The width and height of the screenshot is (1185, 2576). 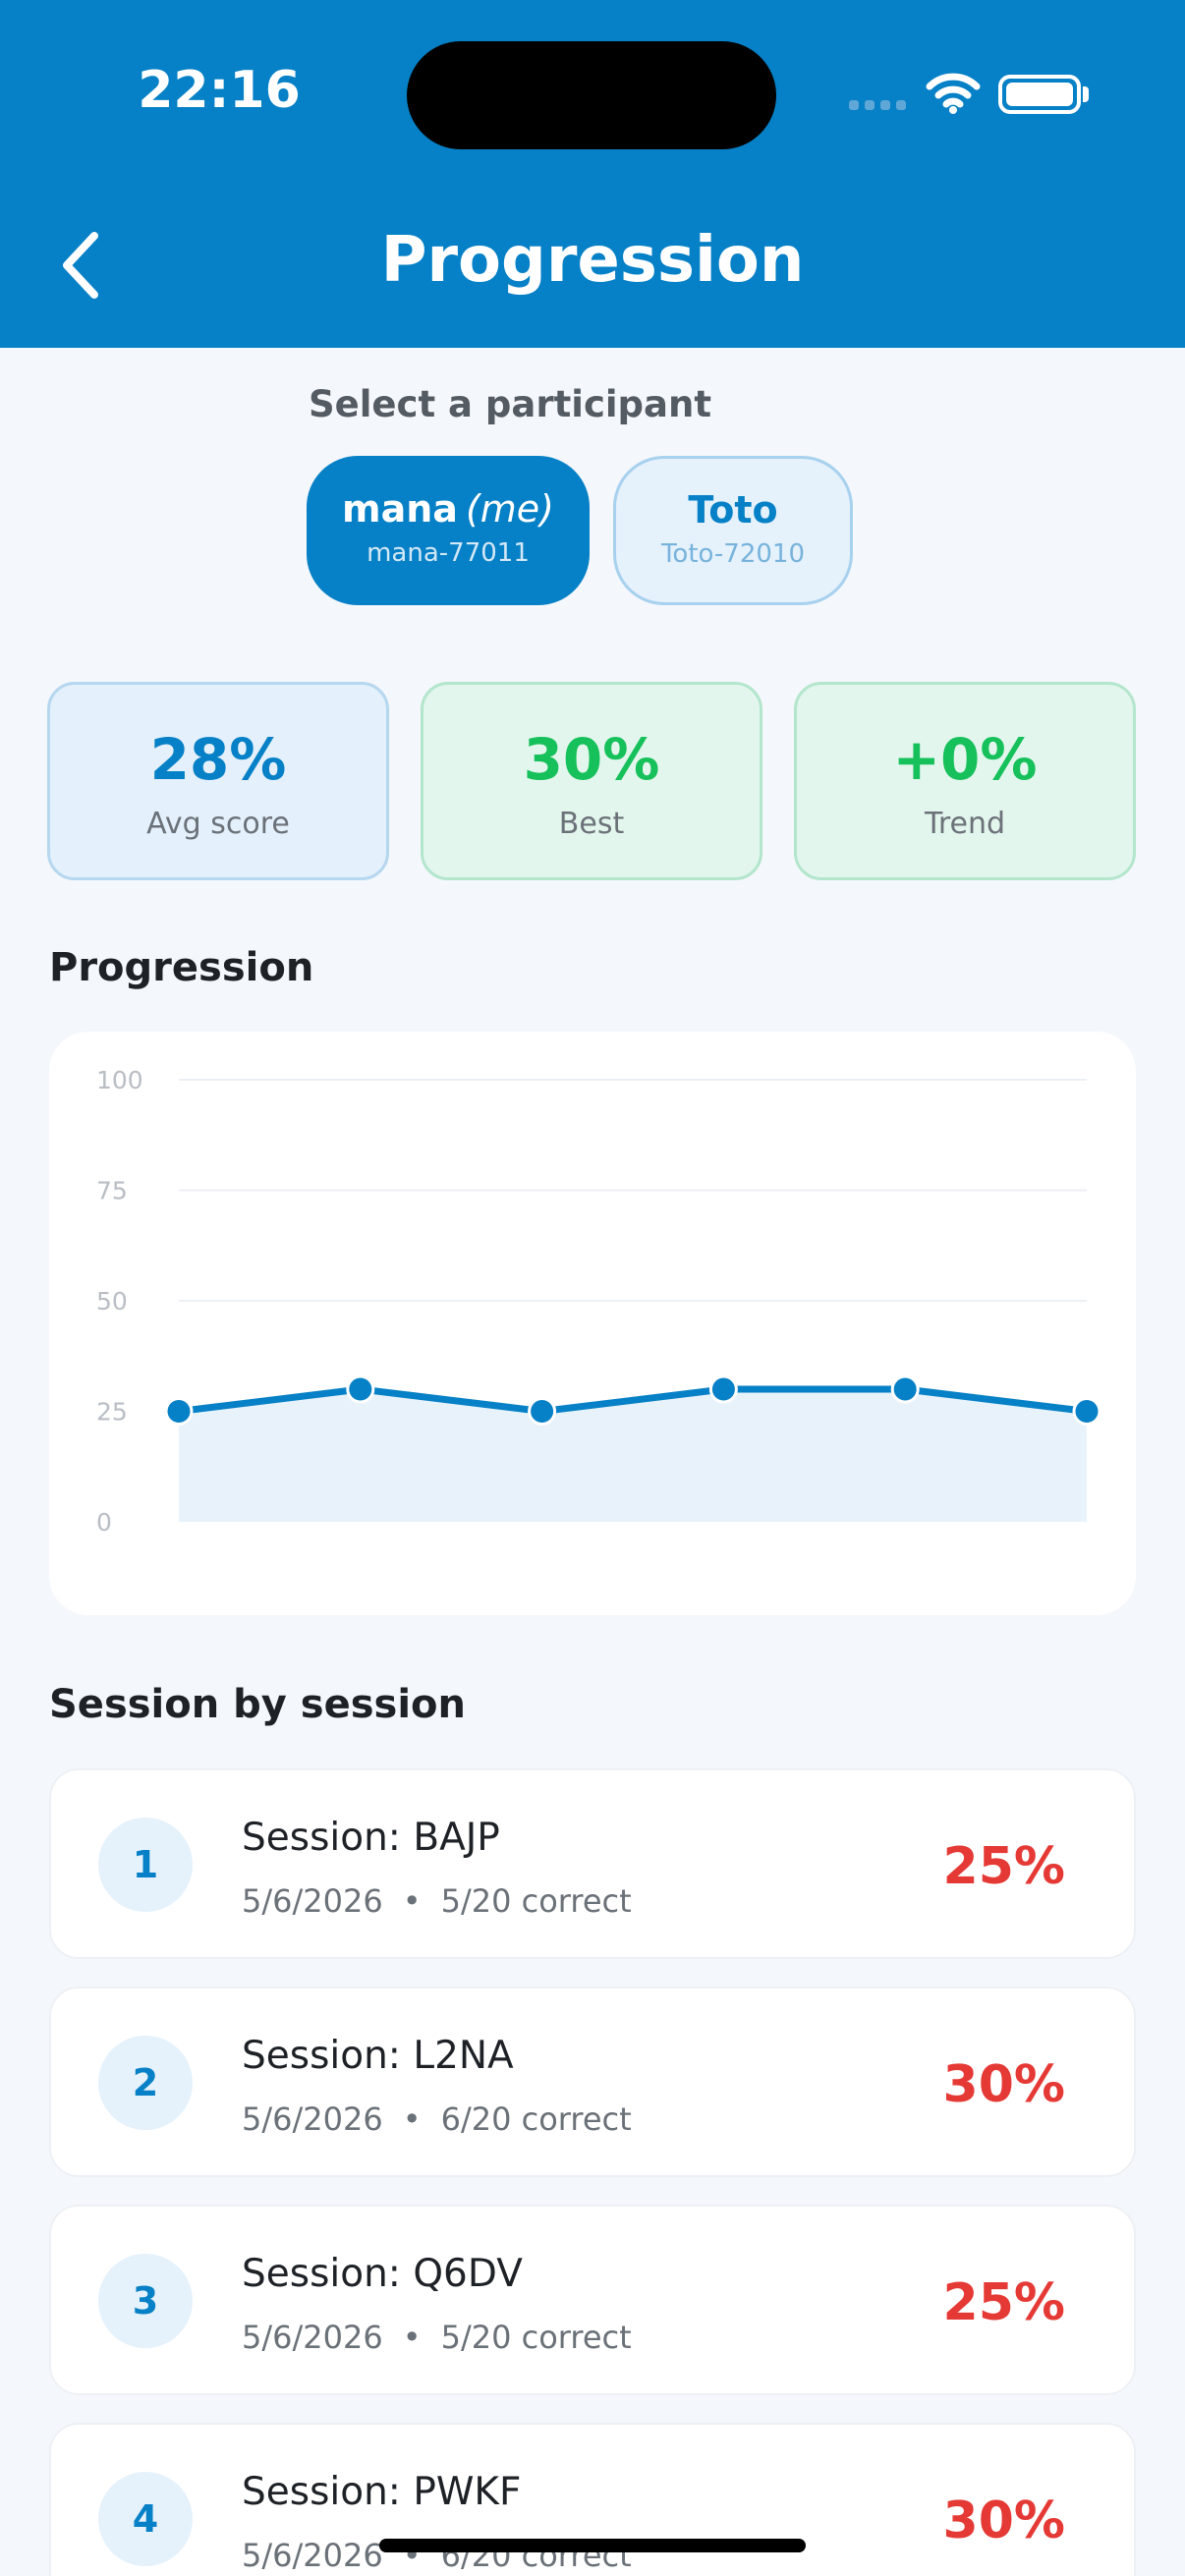 What do you see at coordinates (954, 93) in the screenshot?
I see `wifi-icon` at bounding box center [954, 93].